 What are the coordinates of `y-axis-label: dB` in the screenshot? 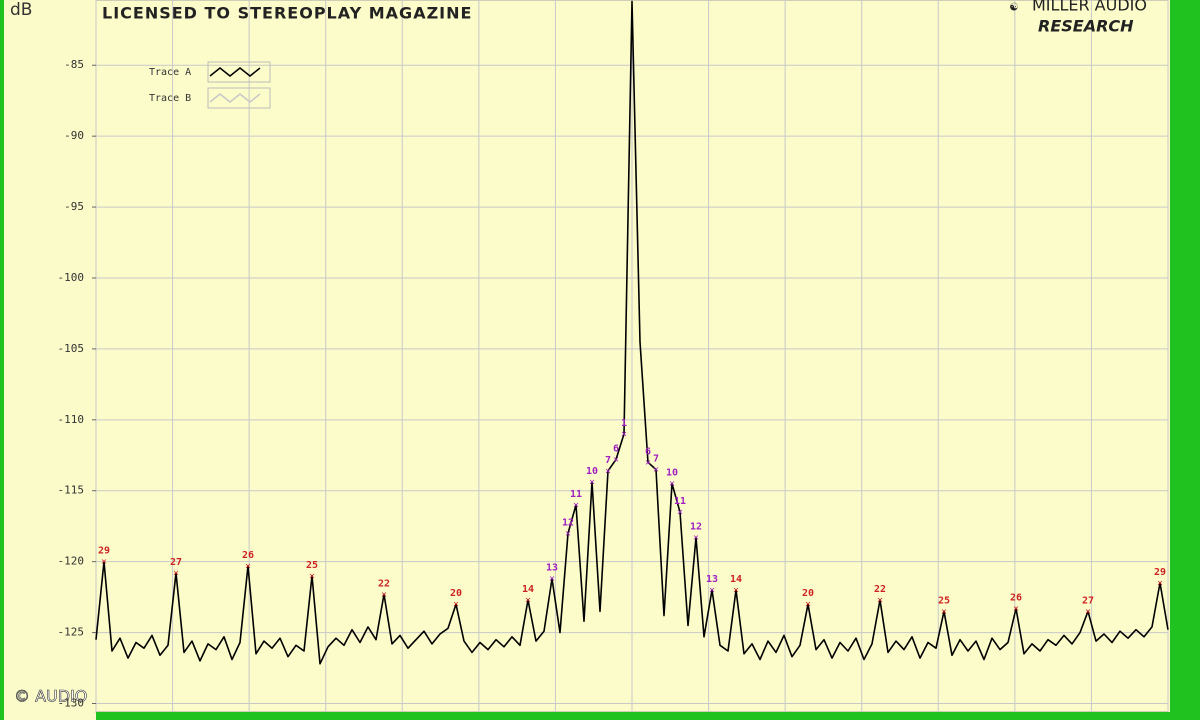 It's located at (21, 10).